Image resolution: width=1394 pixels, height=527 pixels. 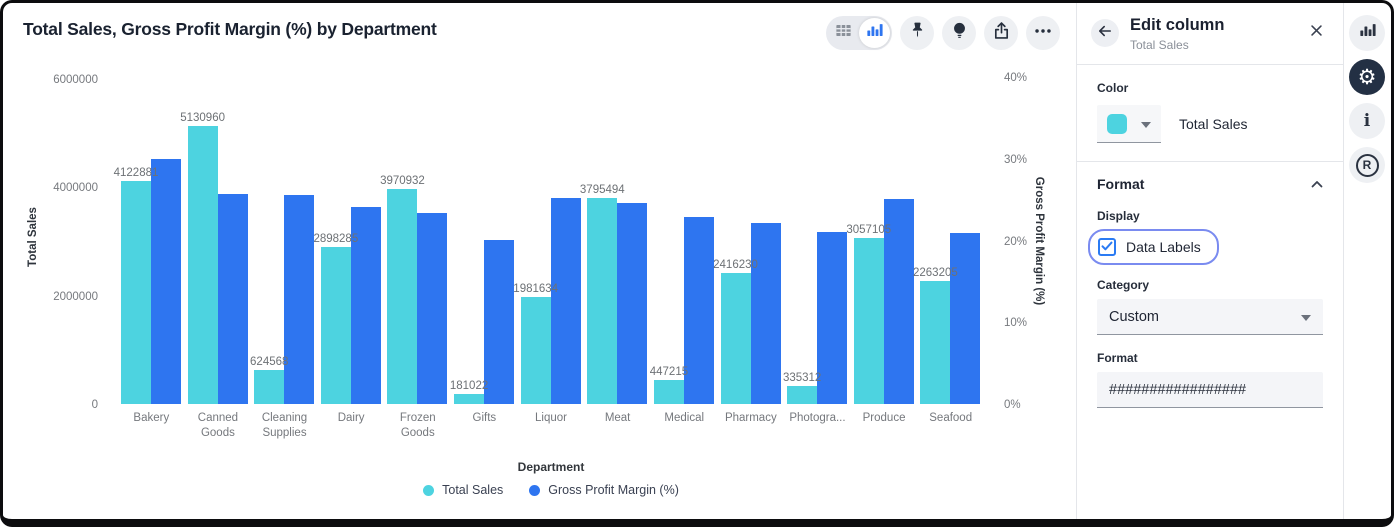 What do you see at coordinates (417, 425) in the screenshot?
I see `x-axis-label: Frozen Goods` at bounding box center [417, 425].